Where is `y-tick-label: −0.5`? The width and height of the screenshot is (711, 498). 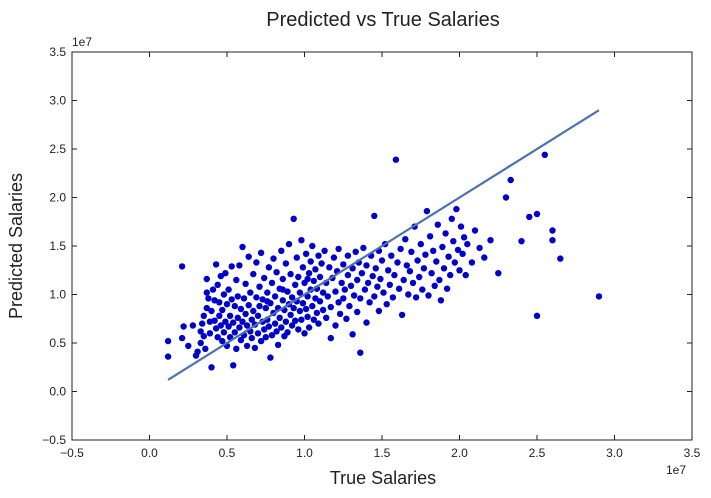 y-tick-label: −0.5 is located at coordinates (54, 440).